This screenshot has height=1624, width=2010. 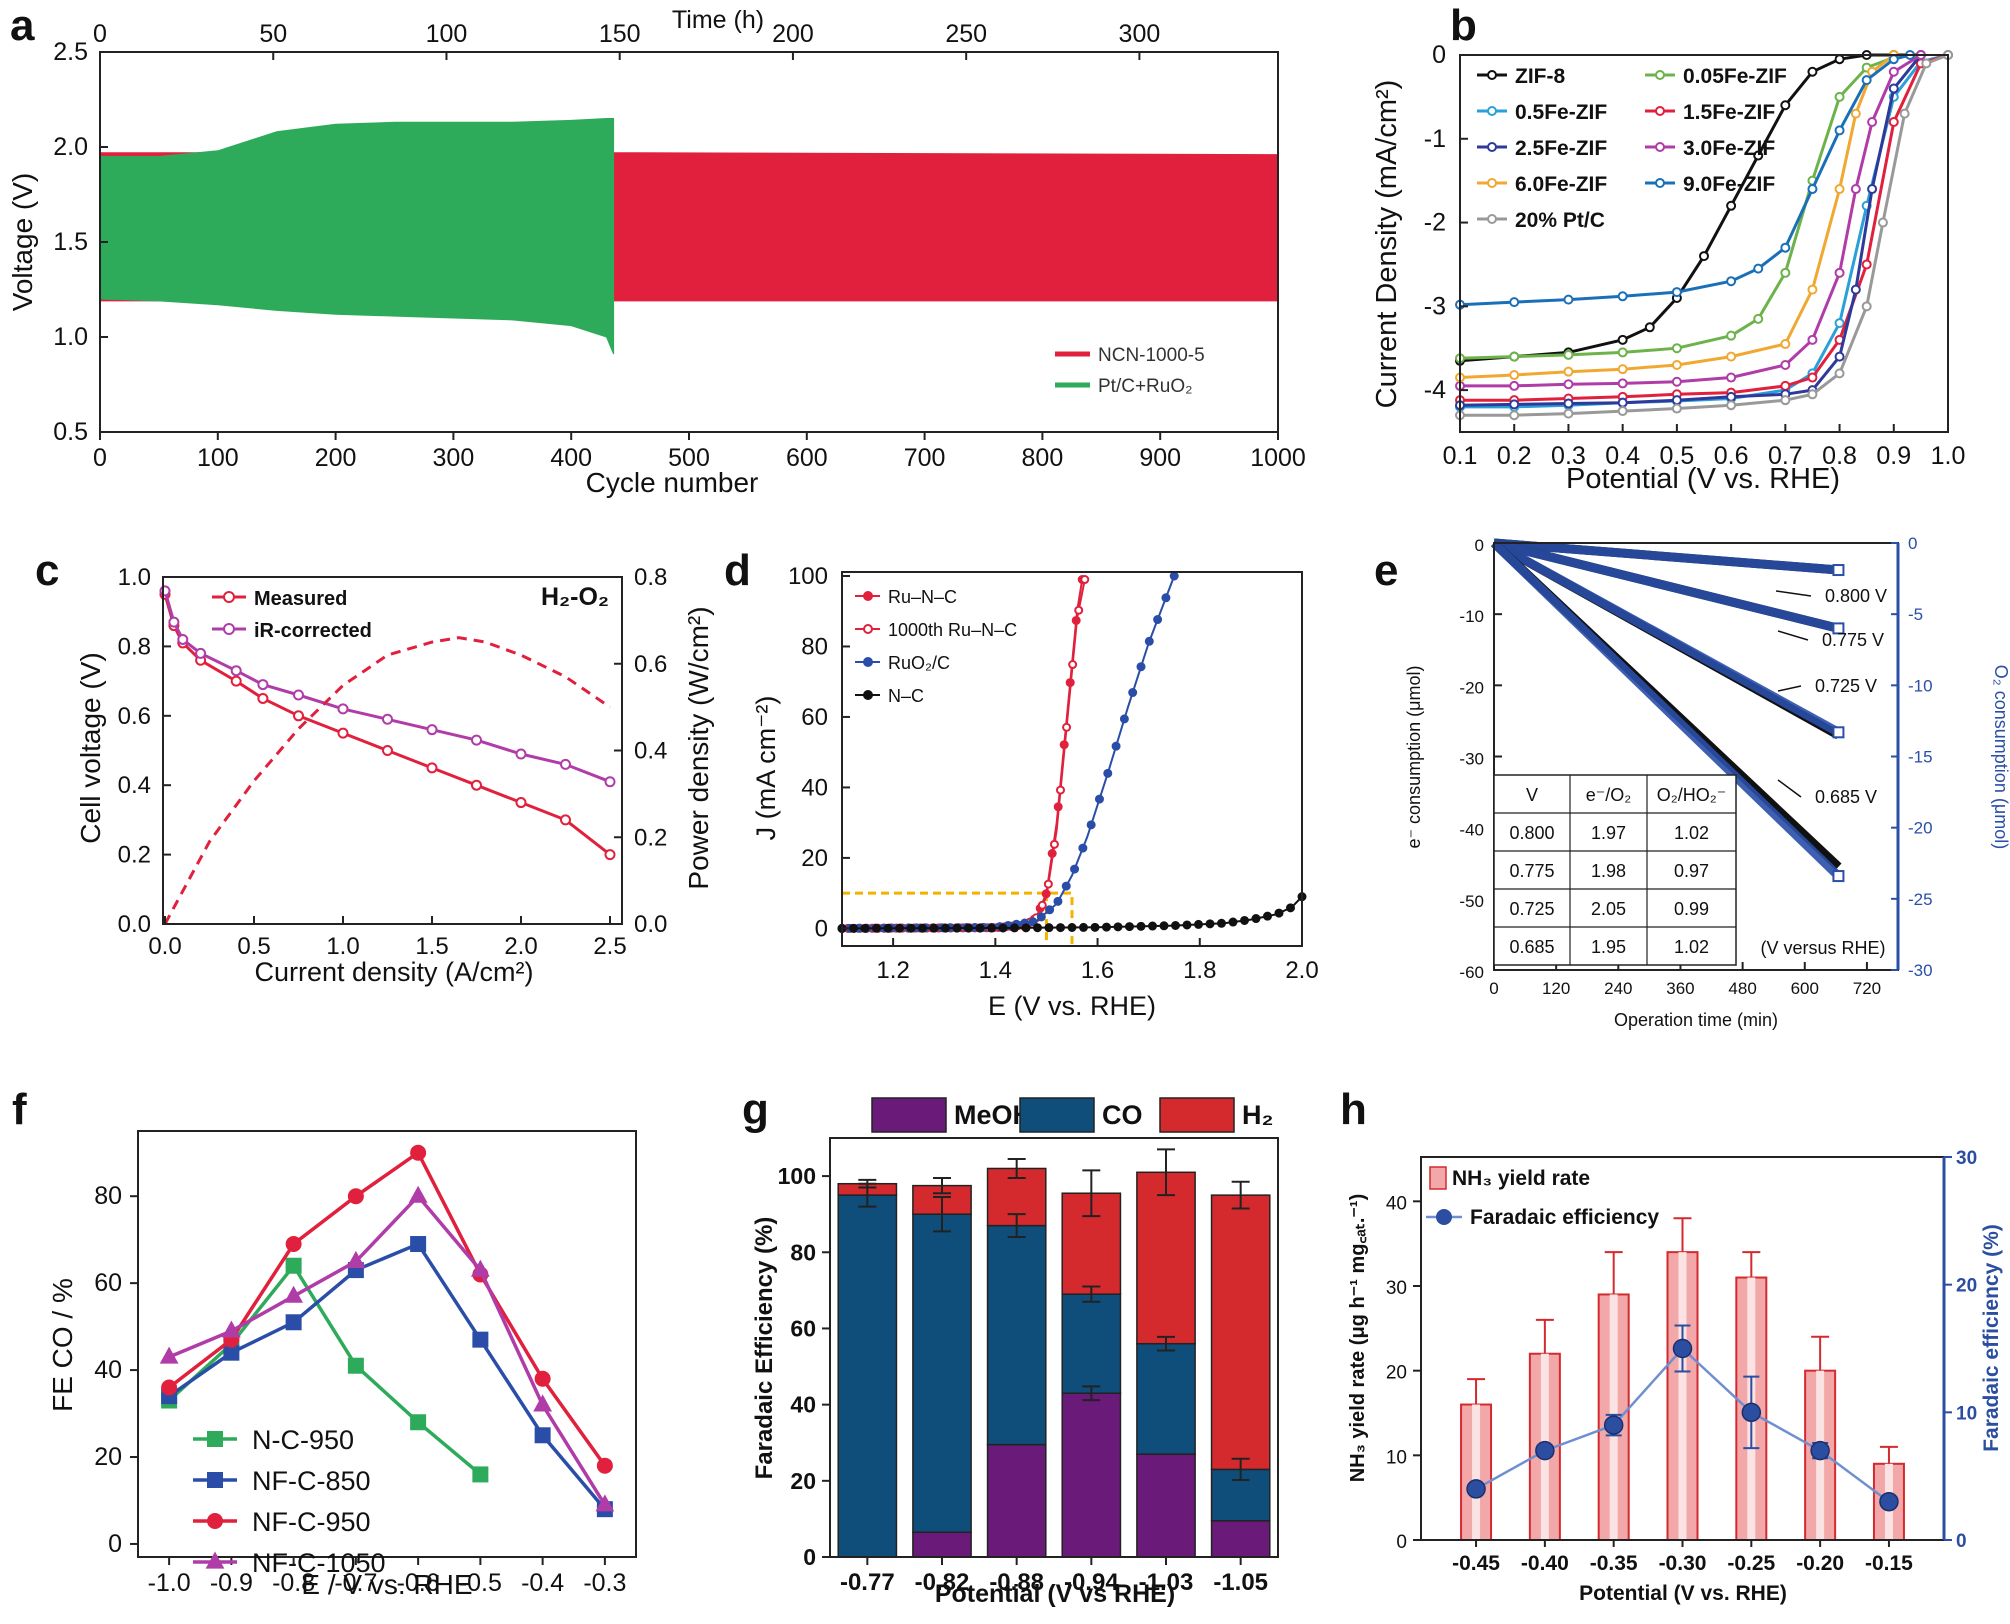 What do you see at coordinates (1197, 1115) in the screenshot?
I see `legend-swatch` at bounding box center [1197, 1115].